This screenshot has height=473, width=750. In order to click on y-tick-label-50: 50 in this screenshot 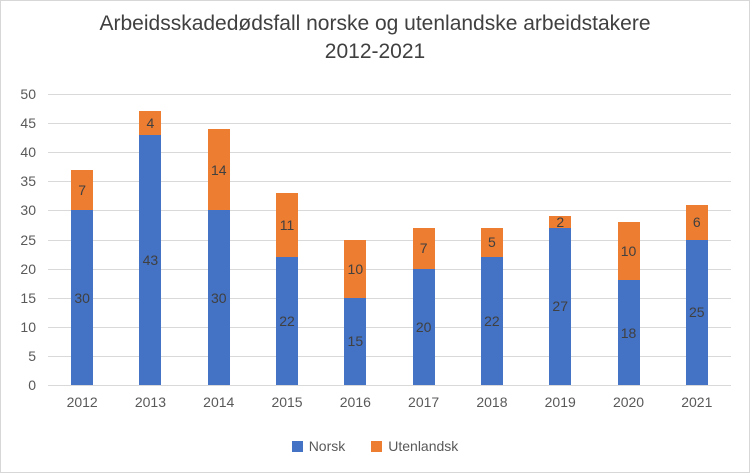, I will do `click(28, 94)`.